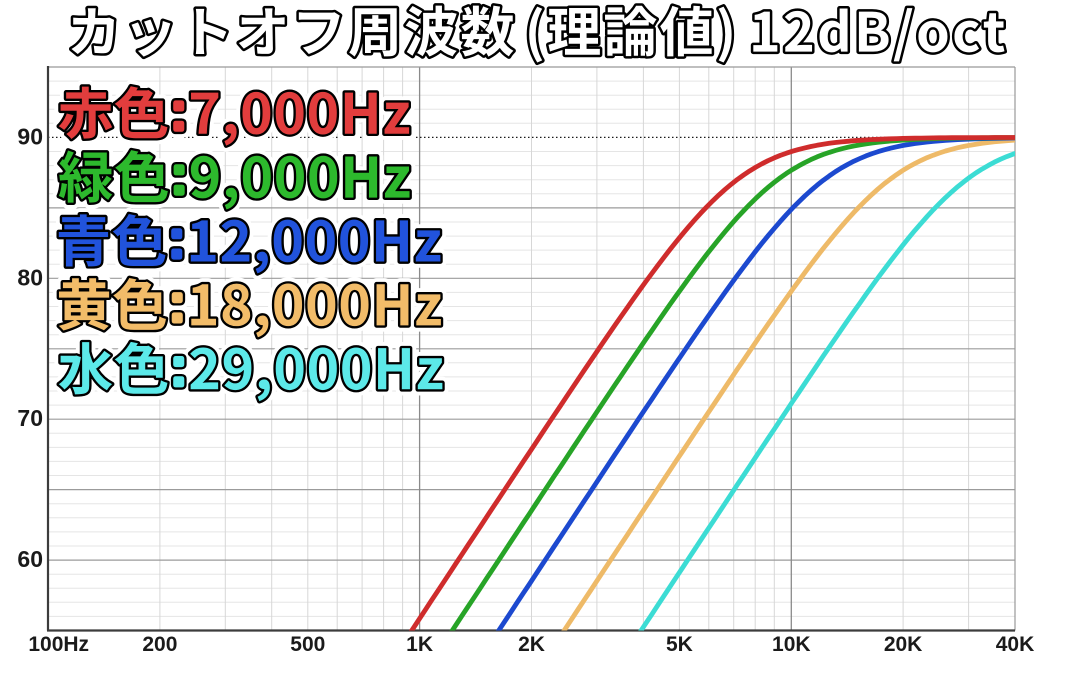 The width and height of the screenshot is (1080, 697). Describe the element at coordinates (1015, 644) in the screenshot. I see `svg-text: 40K` at that location.